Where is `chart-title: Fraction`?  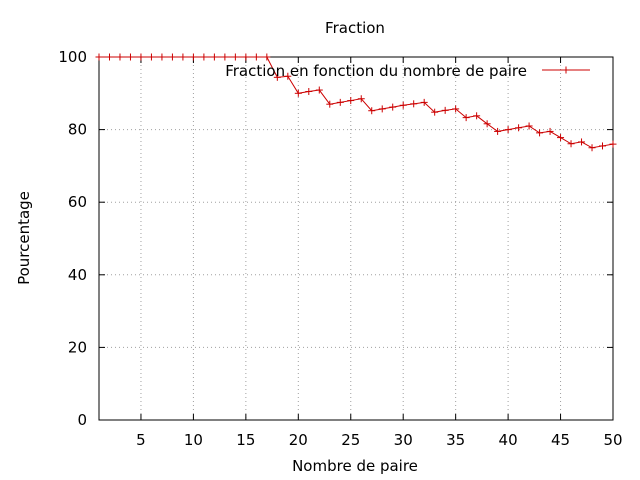
chart-title: Fraction is located at coordinates (355, 28).